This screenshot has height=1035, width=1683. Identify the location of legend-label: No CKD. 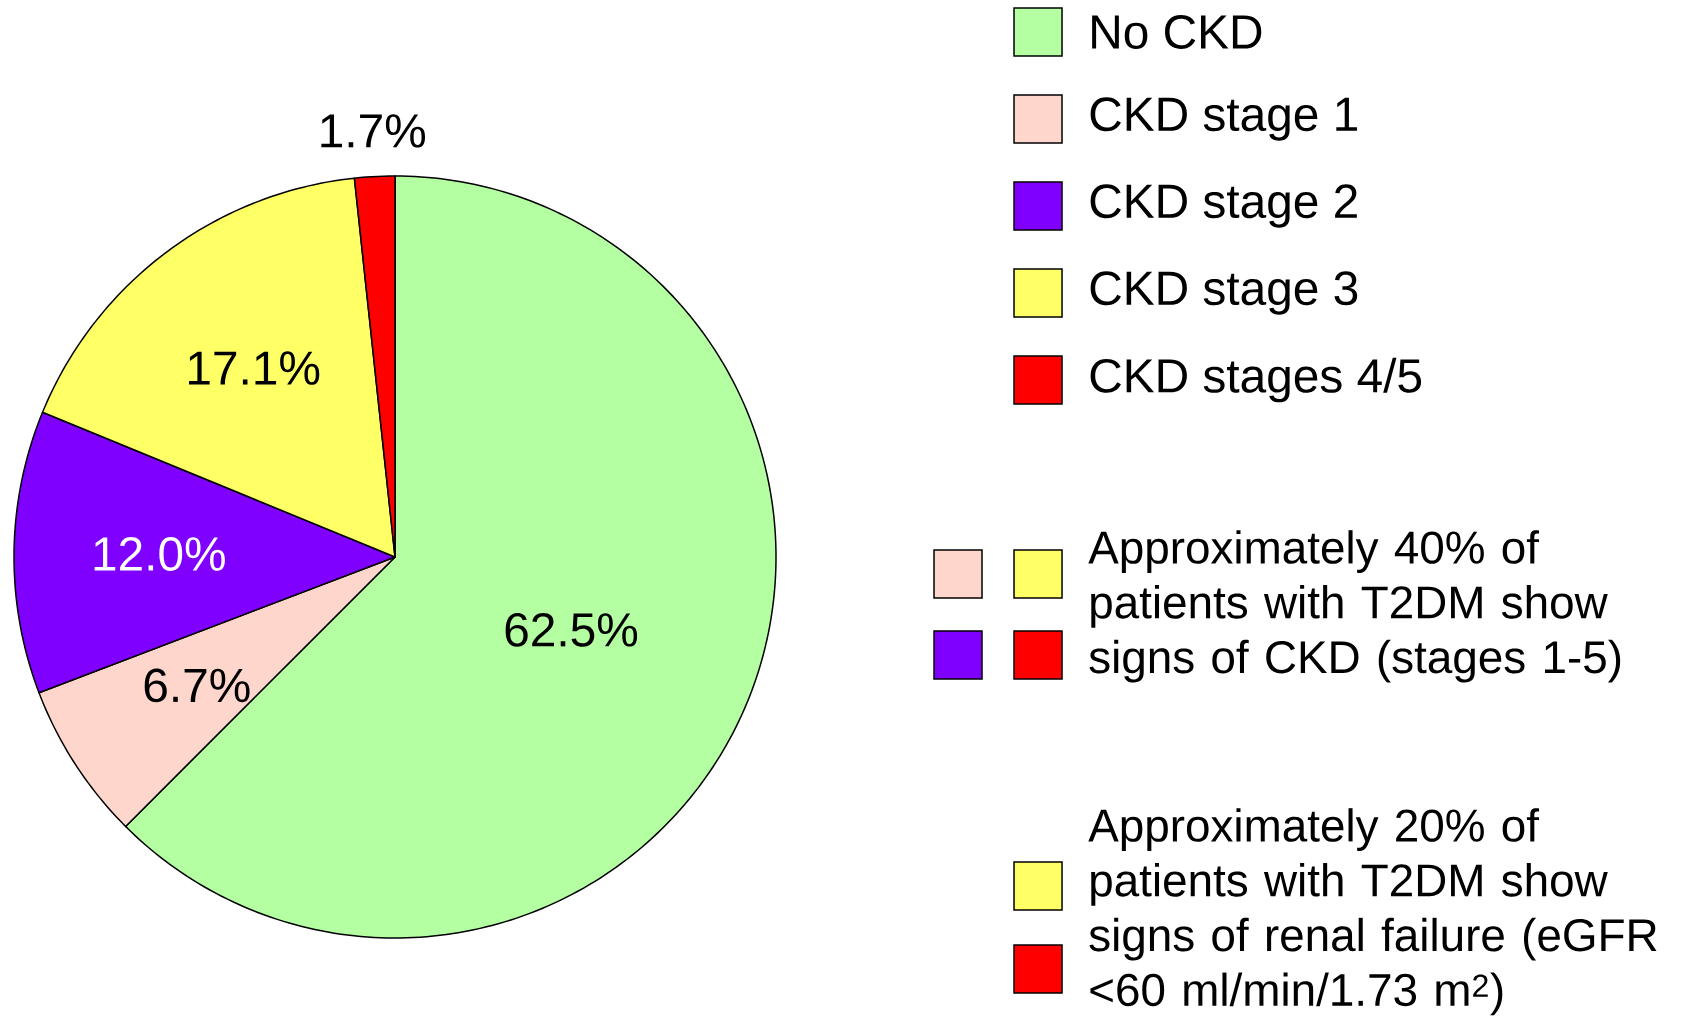
(1177, 32).